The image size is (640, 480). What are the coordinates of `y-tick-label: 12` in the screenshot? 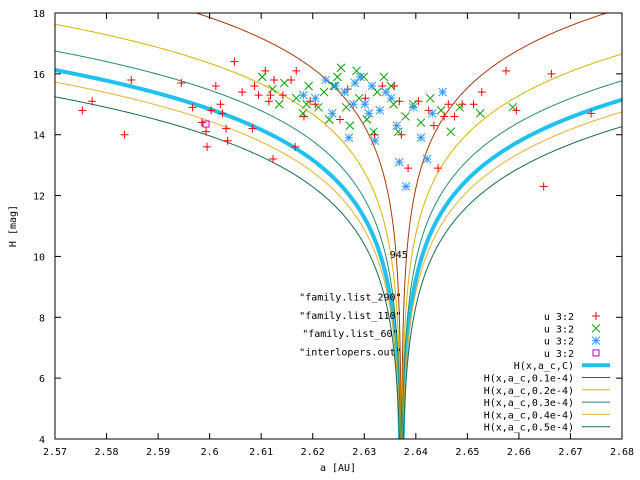 It's located at (39, 197).